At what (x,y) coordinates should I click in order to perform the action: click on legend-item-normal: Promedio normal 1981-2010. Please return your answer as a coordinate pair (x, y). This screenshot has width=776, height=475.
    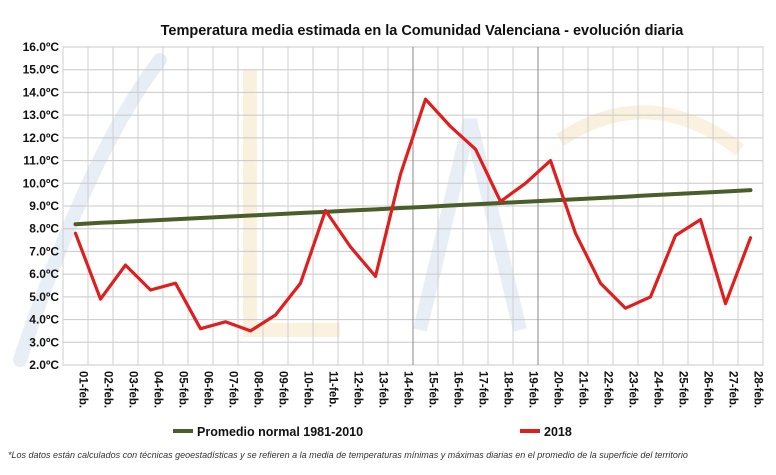
    Looking at the image, I should click on (268, 432).